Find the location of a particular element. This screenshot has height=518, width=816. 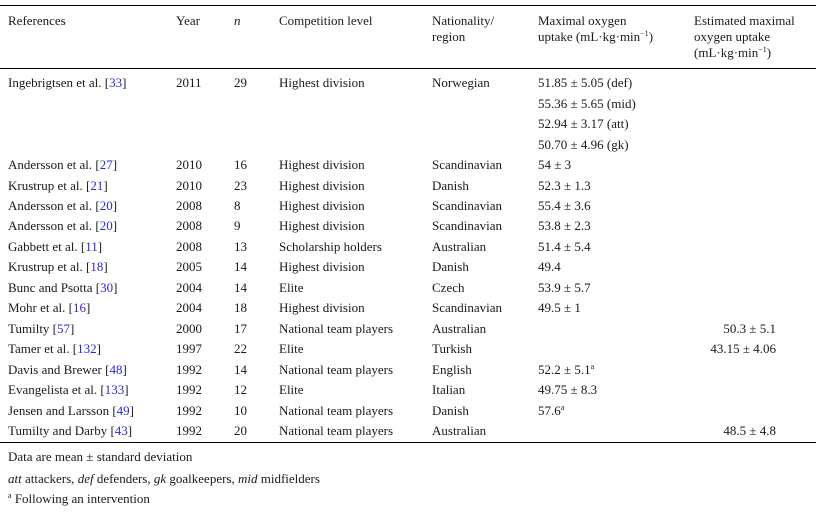

max-oxygen-uptake-cell: 53.9 ± 5.7 is located at coordinates (564, 287).